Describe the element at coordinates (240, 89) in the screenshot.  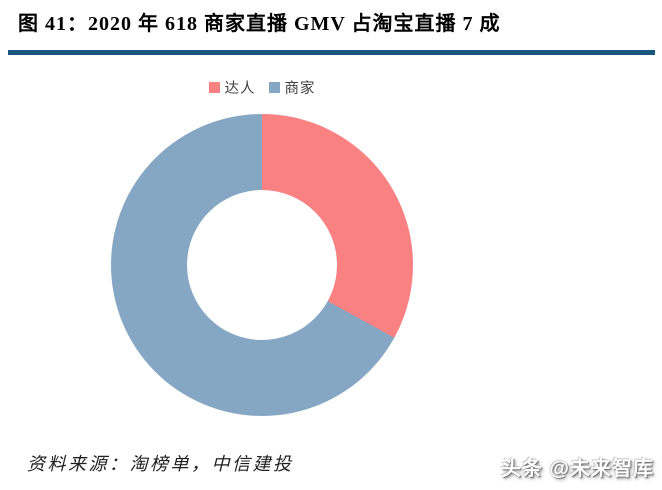
I see `legend-label: 达人` at that location.